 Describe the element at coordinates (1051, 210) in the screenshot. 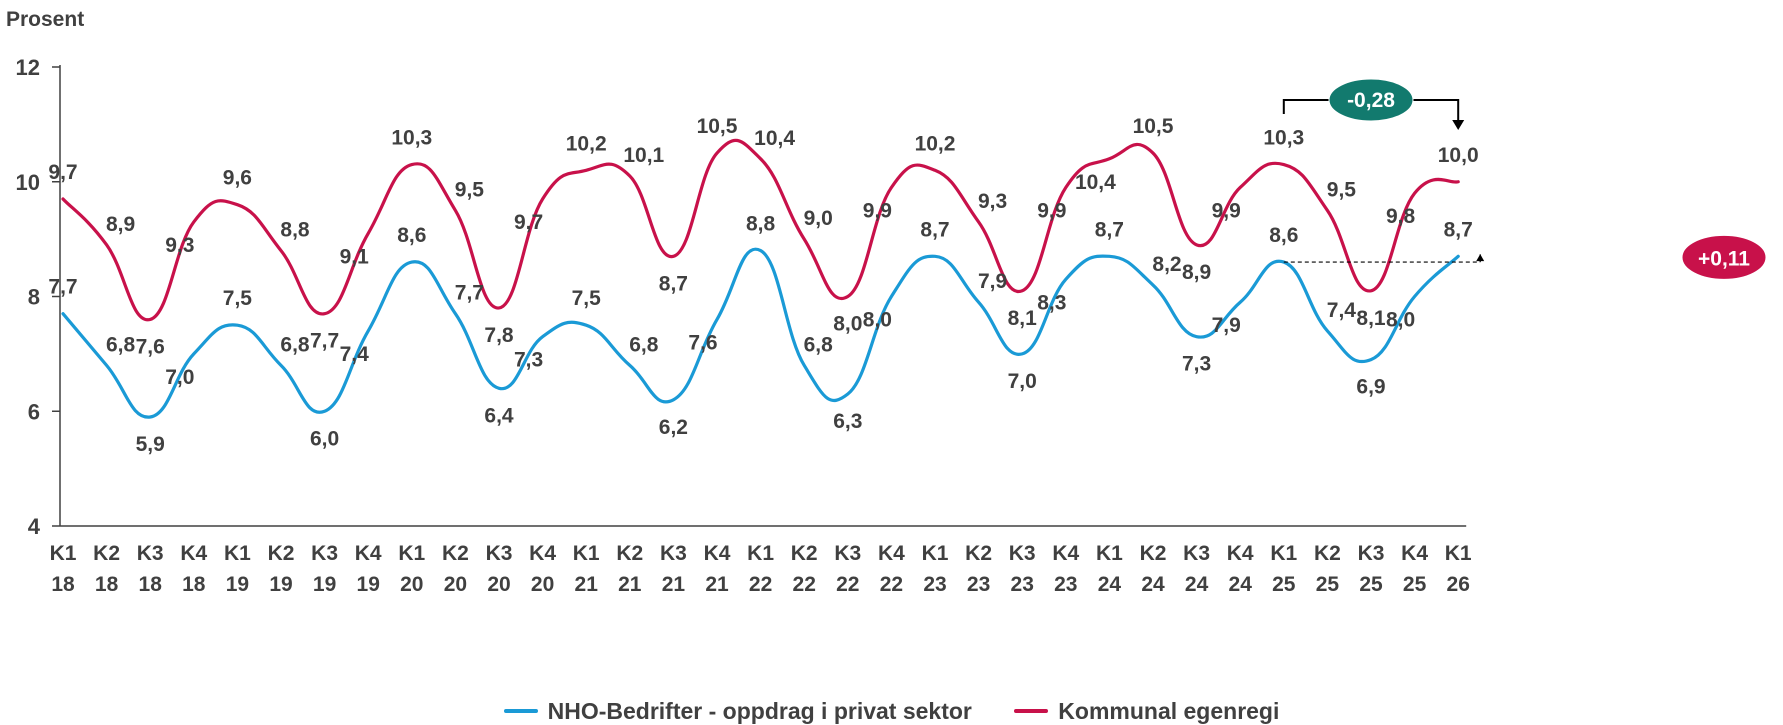

I see `data-label-kommunal: 9,9` at that location.